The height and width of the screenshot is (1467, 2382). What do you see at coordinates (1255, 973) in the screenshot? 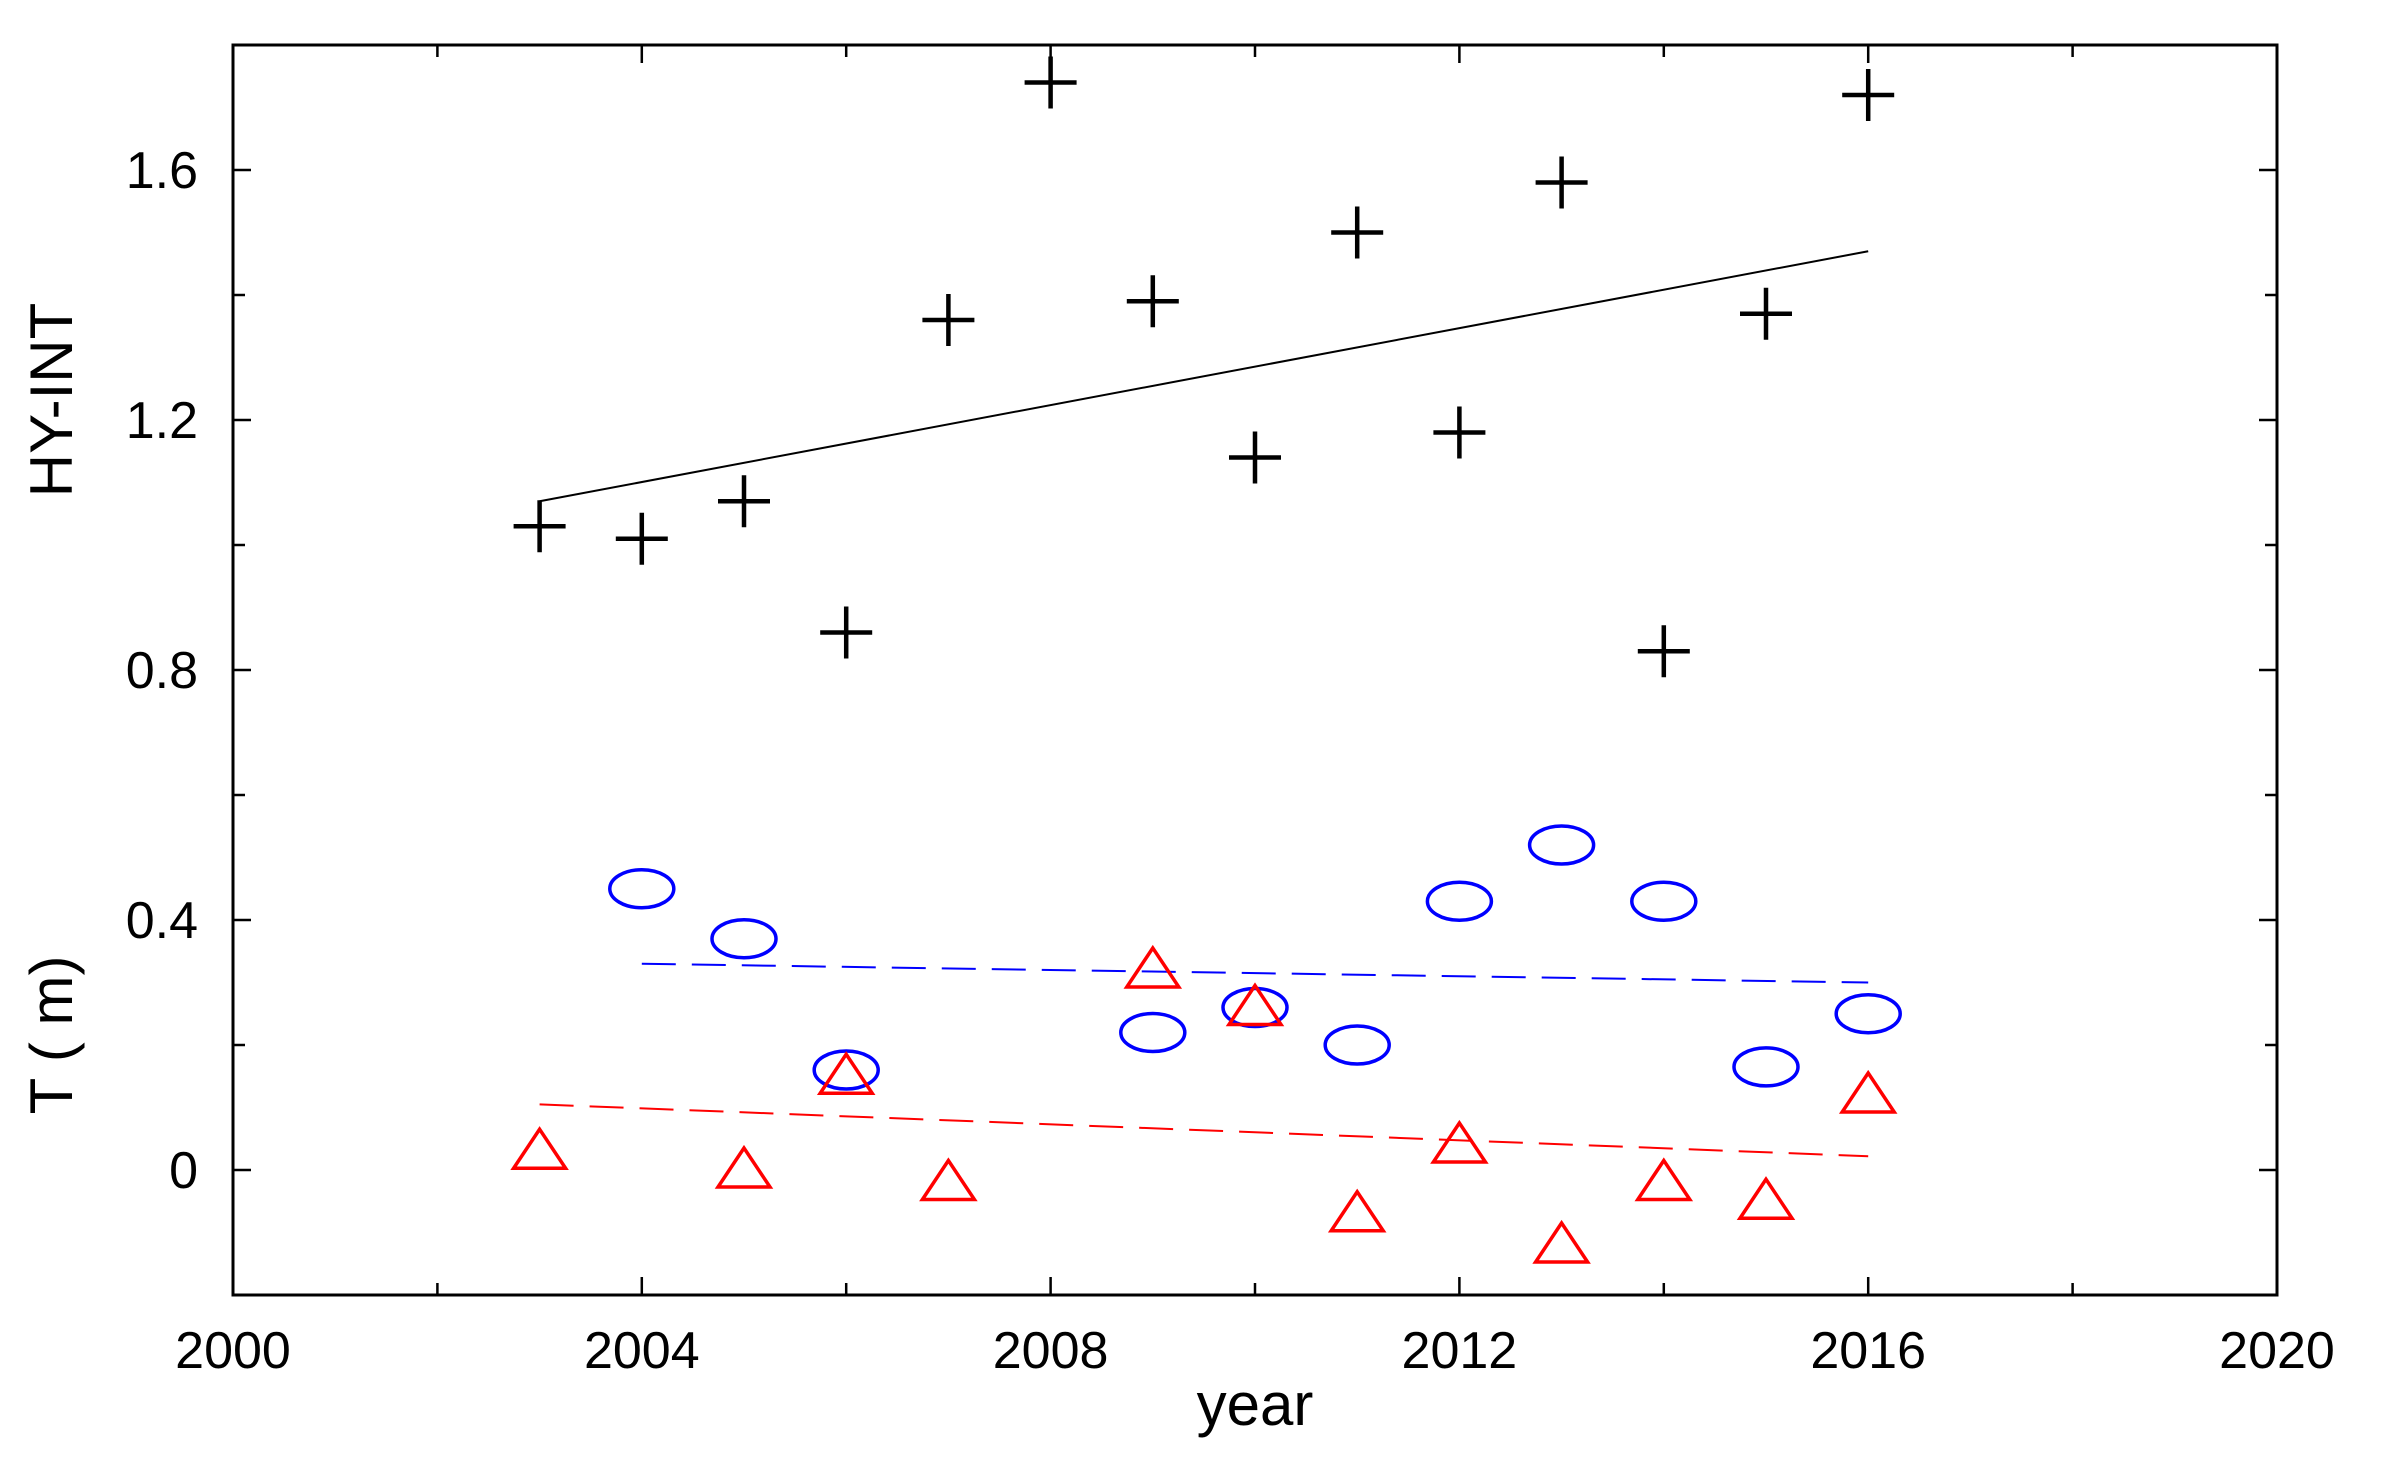
I see `circle-trend-line` at bounding box center [1255, 973].